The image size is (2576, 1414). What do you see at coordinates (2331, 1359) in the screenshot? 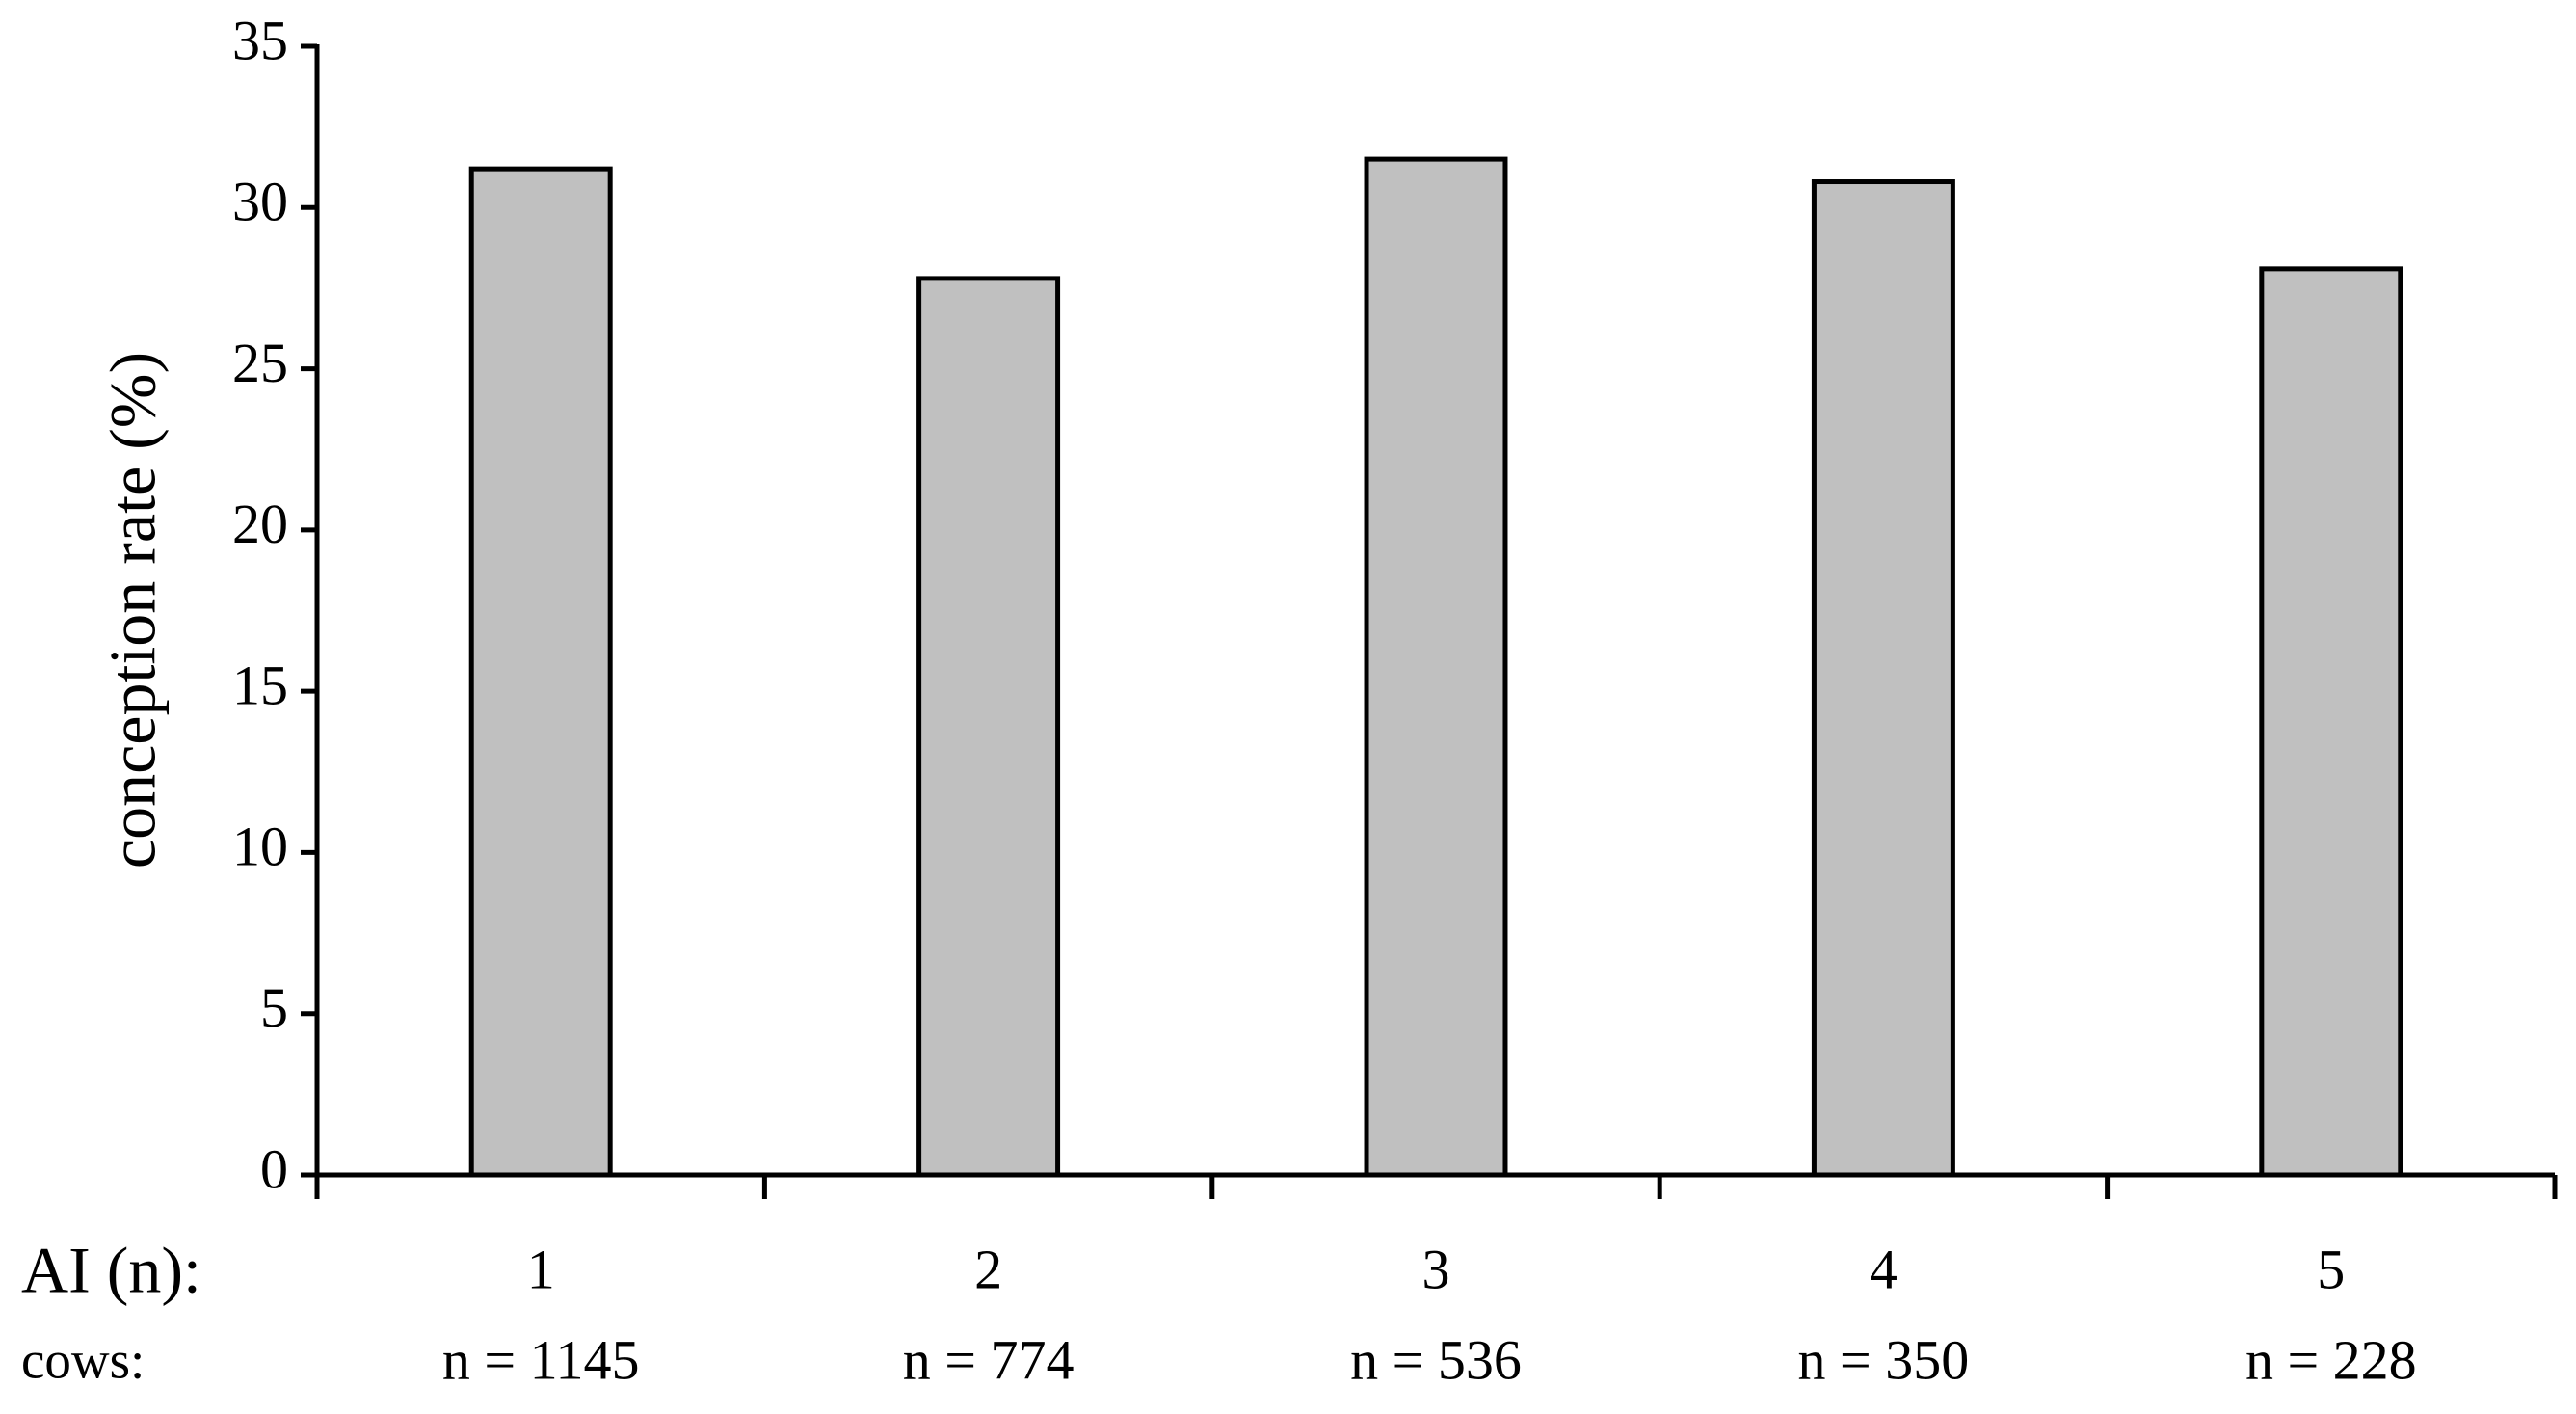
I see `x-sublabel: n = 228` at bounding box center [2331, 1359].